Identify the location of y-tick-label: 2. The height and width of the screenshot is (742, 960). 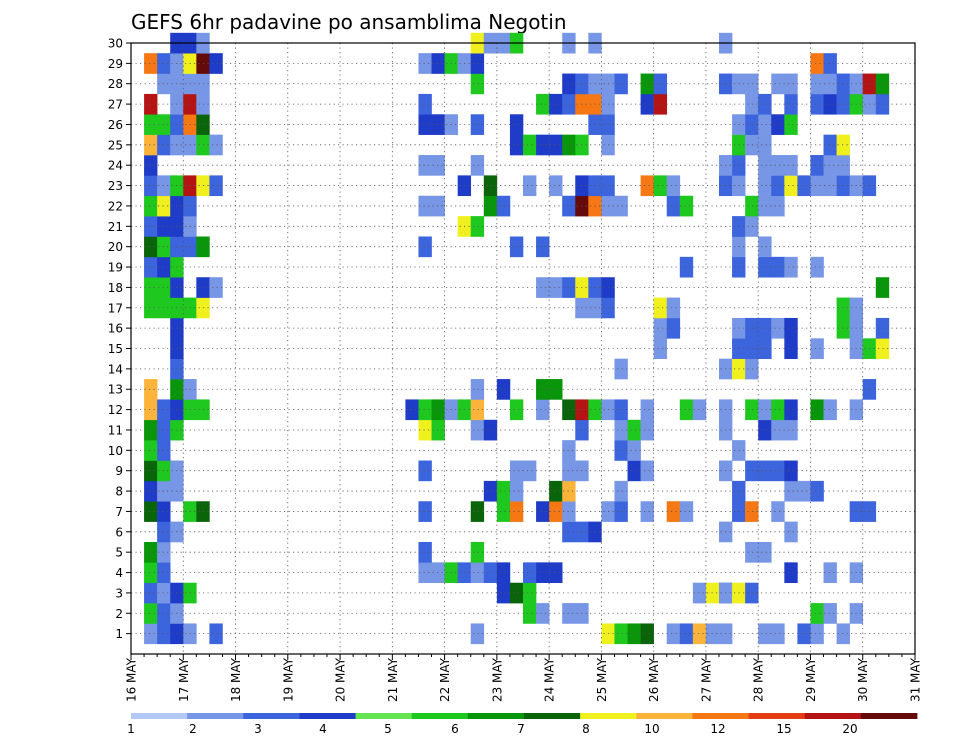
(119, 614).